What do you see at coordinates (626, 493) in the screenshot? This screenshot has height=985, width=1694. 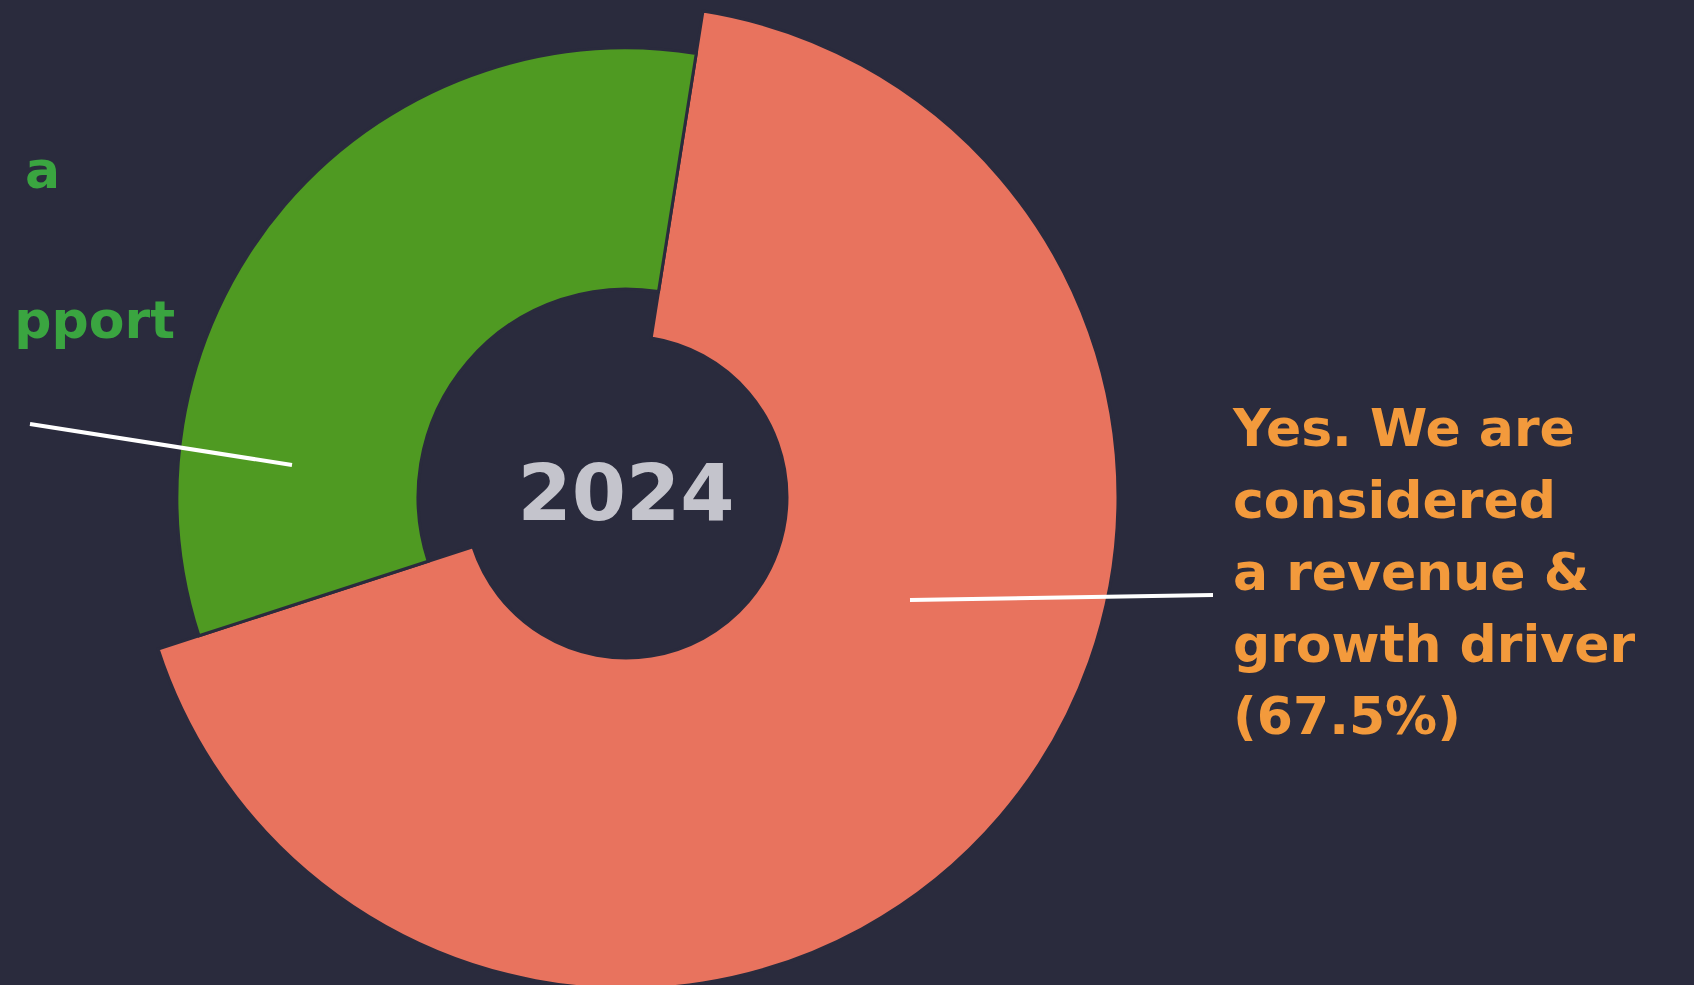 I see `text: 2024` at bounding box center [626, 493].